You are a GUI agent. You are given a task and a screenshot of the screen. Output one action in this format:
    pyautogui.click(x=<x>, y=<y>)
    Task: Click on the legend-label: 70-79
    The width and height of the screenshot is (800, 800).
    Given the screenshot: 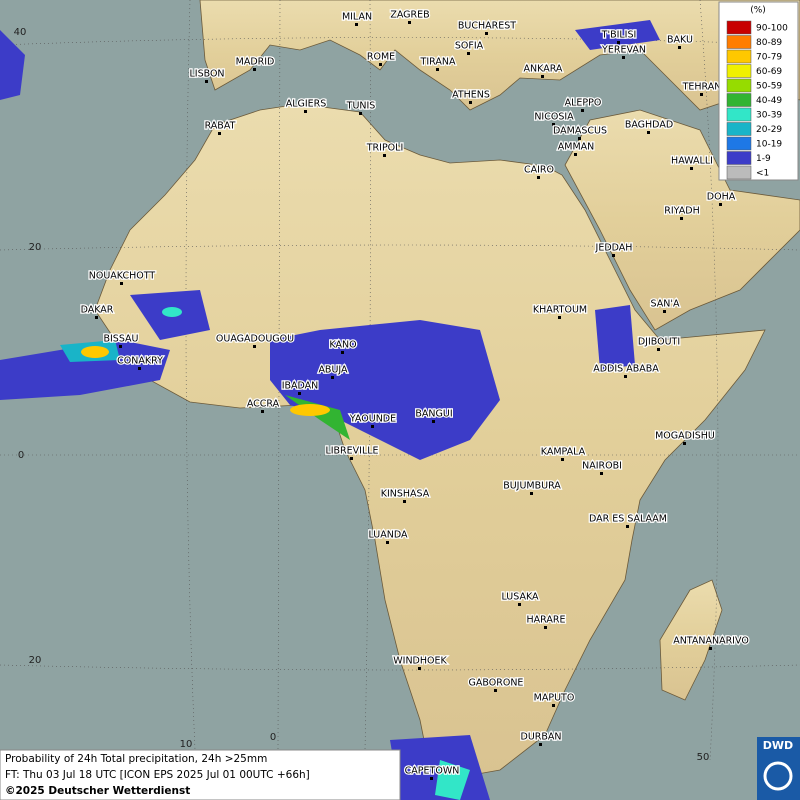 What is the action you would take?
    pyautogui.click(x=769, y=58)
    